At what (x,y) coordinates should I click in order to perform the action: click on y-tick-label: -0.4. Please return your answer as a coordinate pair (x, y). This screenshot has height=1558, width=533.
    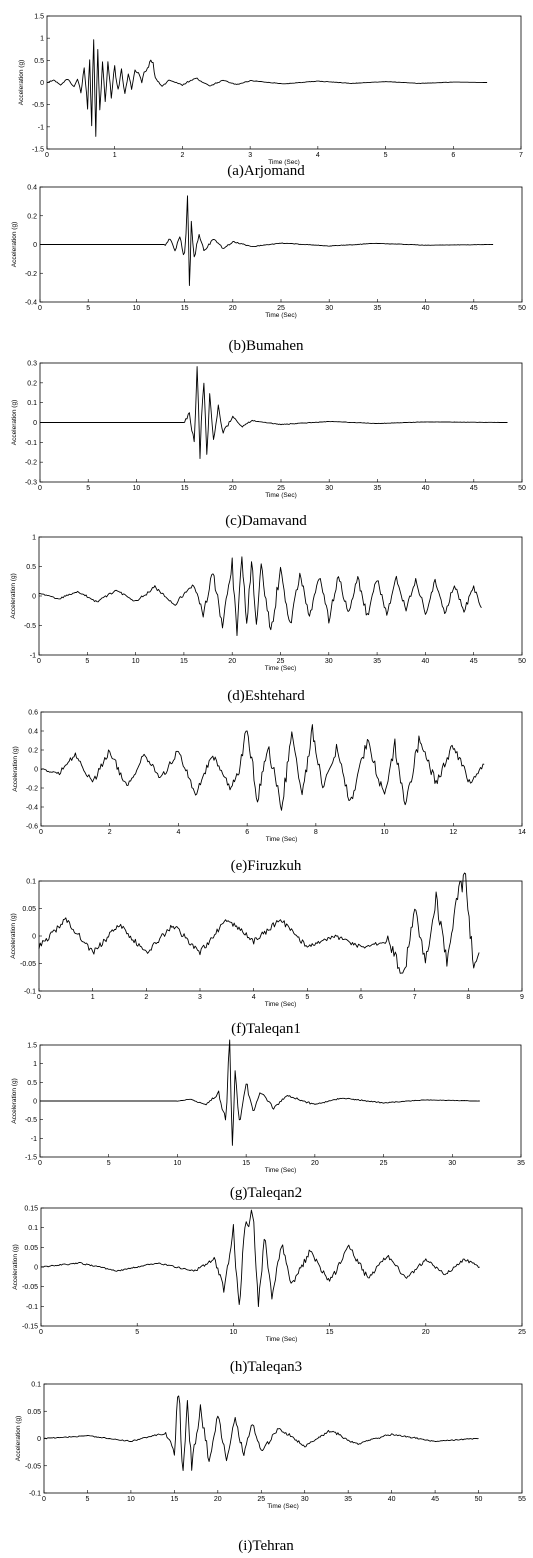
    Looking at the image, I should click on (32, 808).